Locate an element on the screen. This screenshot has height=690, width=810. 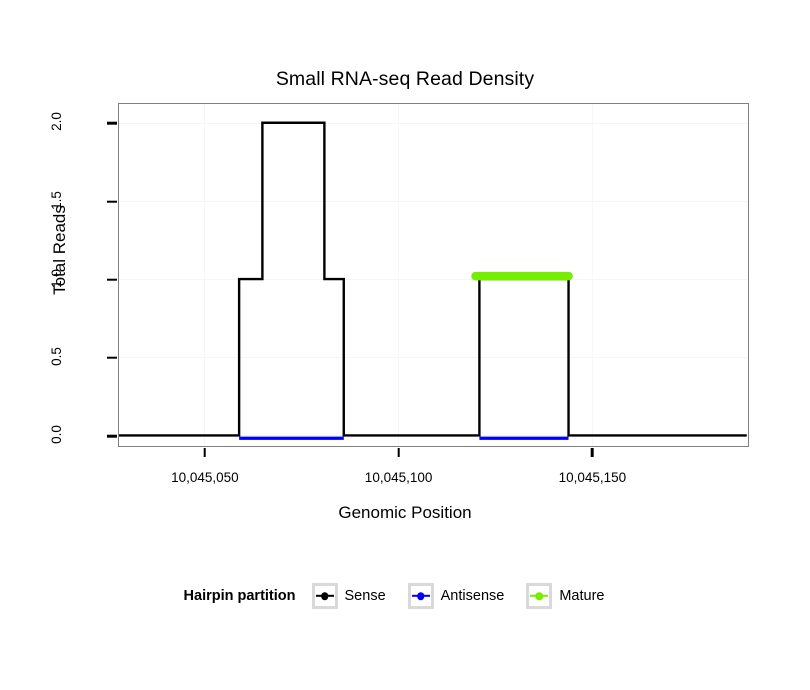
legend-items: Sense Antisense Mature is located at coordinates (469, 596).